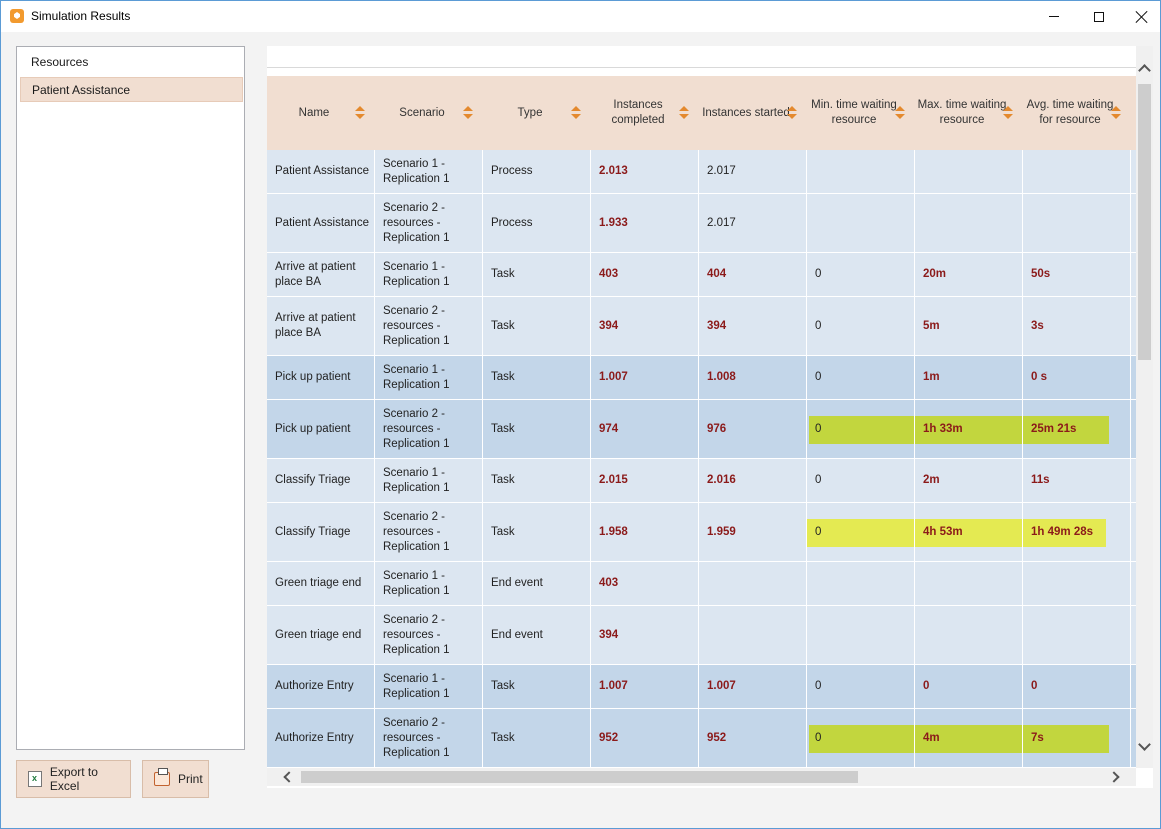 The image size is (1161, 829). What do you see at coordinates (321, 377) in the screenshot?
I see `cell-name: Pick up patient` at bounding box center [321, 377].